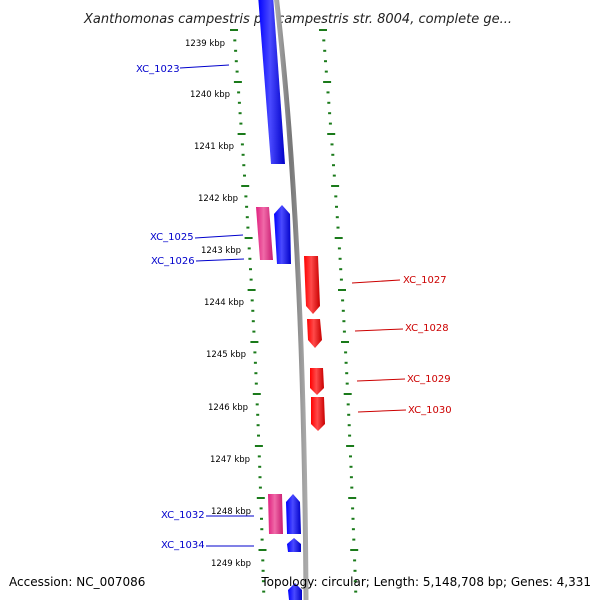 The height and width of the screenshot is (600, 600). What do you see at coordinates (205, 44) in the screenshot?
I see `tick-label-1239: 1239 kbp` at bounding box center [205, 44].